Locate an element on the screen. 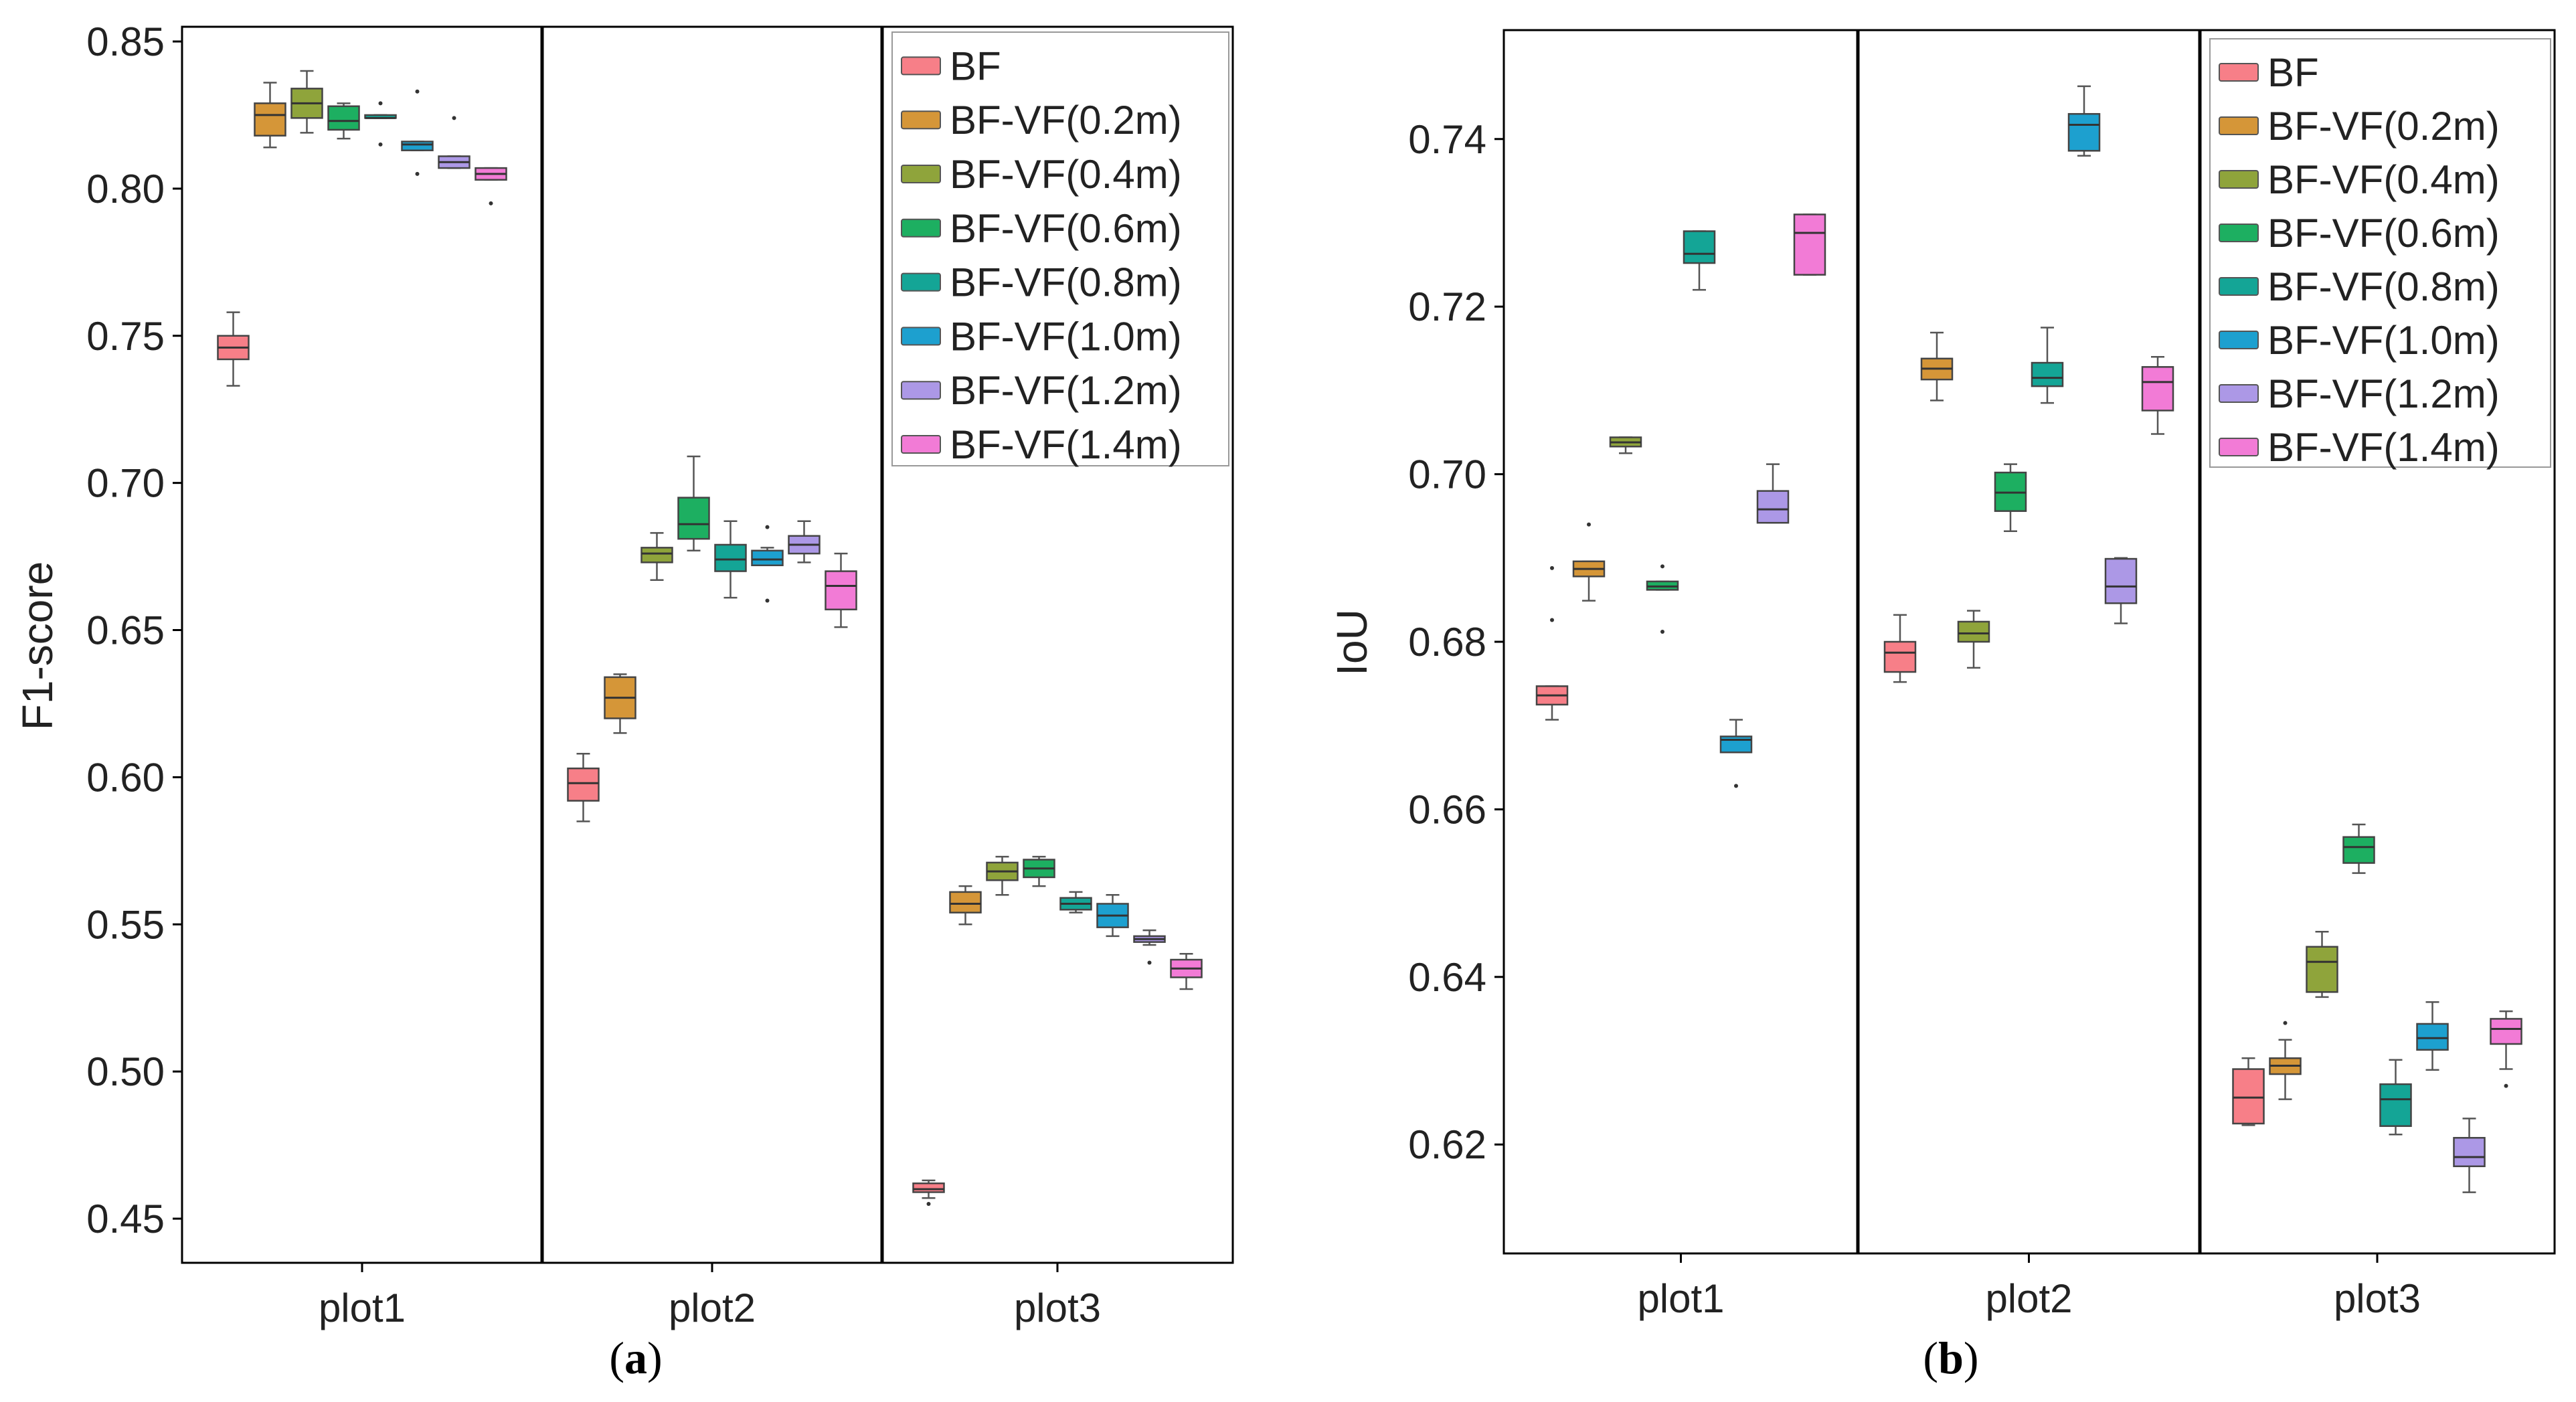 This screenshot has height=1402, width=2576. boxplot-BF-VF(1.0m)-plot1 is located at coordinates (1736, 753).